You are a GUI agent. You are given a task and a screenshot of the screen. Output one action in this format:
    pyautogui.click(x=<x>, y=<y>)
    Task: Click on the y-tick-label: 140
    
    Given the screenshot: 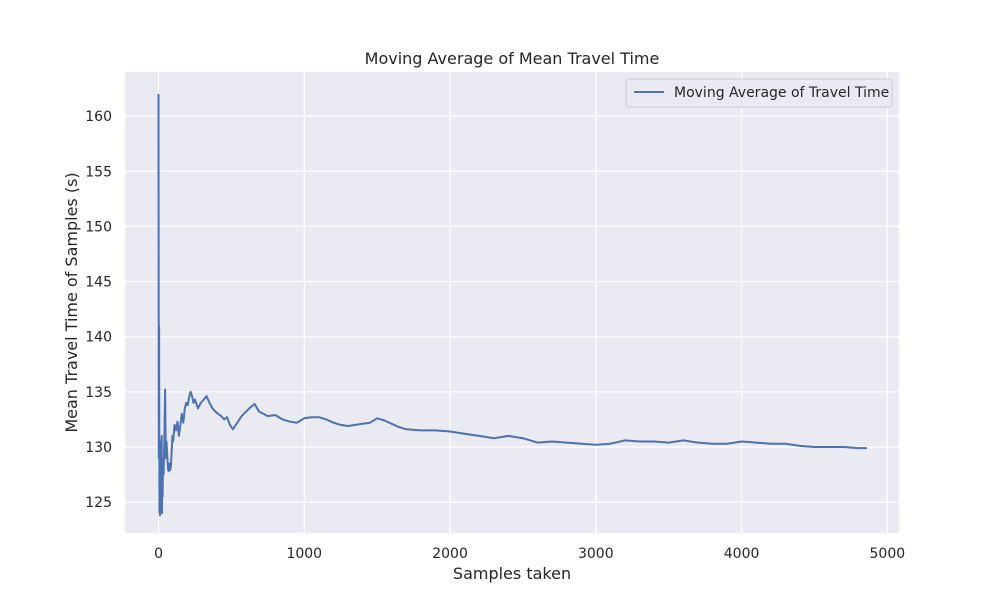 What is the action you would take?
    pyautogui.click(x=98, y=338)
    